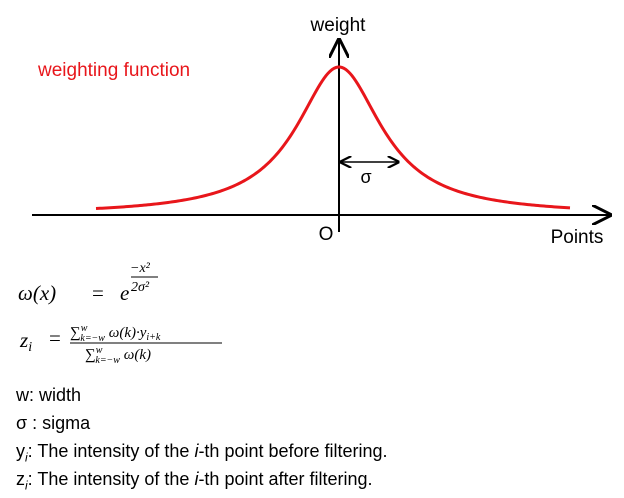  What do you see at coordinates (196, 451) in the screenshot?
I see `y-italic-i: i` at bounding box center [196, 451].